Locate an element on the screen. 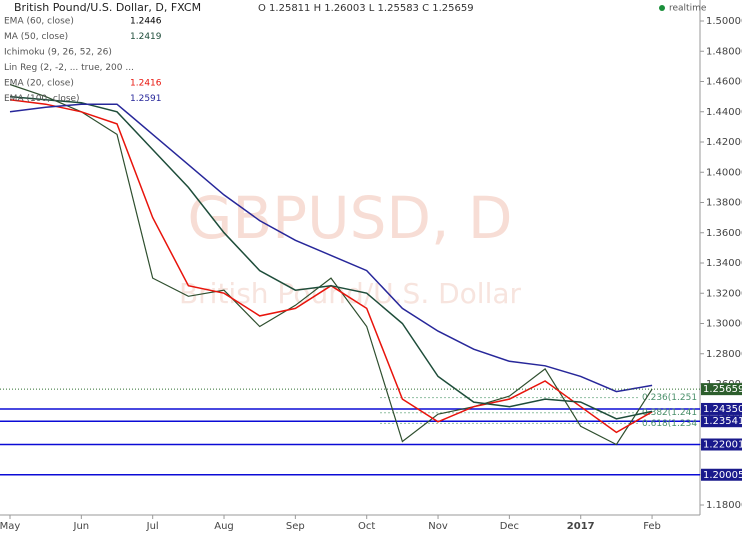 The width and height of the screenshot is (742, 537). level-label: 1.22001 is located at coordinates (722, 445).